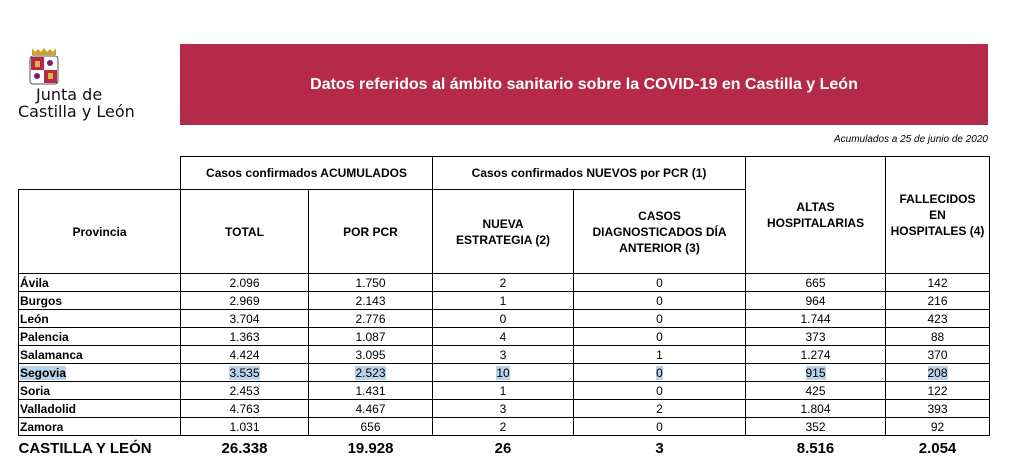 This screenshot has width=1013, height=473. Describe the element at coordinates (99, 426) in the screenshot. I see `province-cell: Zamora` at that location.